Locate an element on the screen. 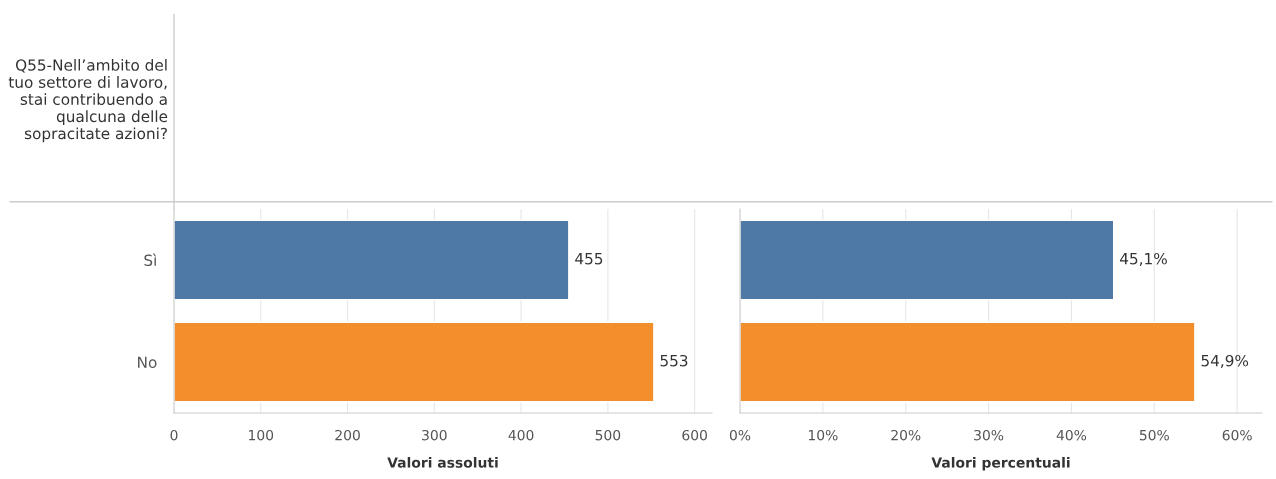 This screenshot has width=1276, height=479. data-label: 455 is located at coordinates (589, 259).